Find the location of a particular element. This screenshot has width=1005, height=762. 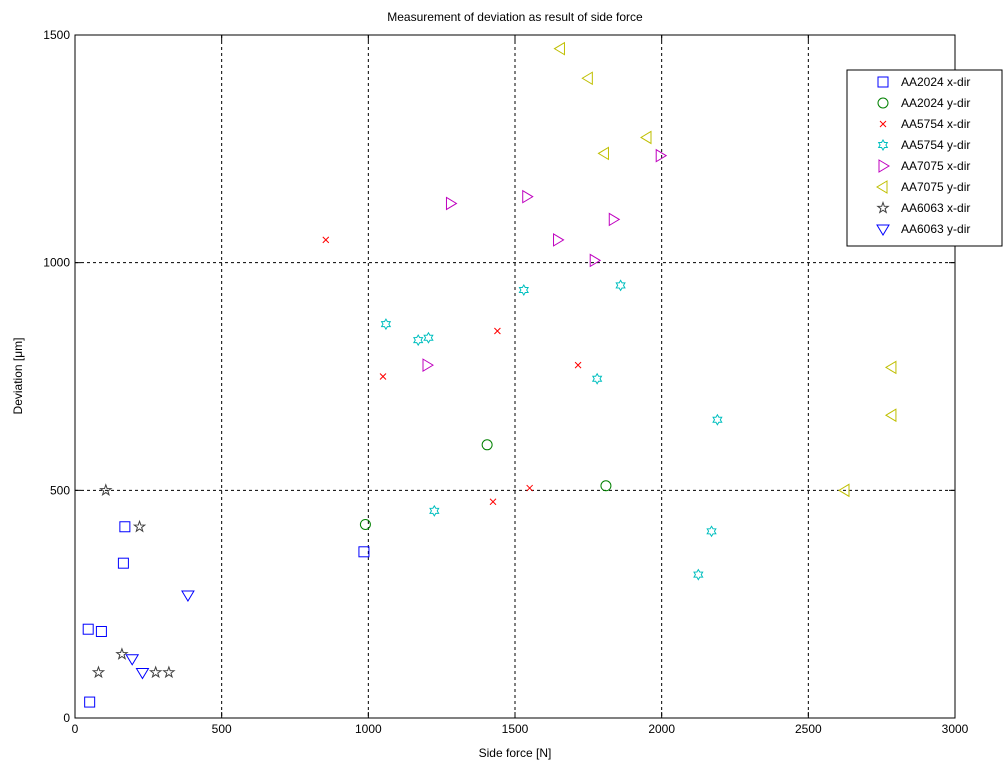

legend-label: AA5754 x-dir is located at coordinates (935, 124).